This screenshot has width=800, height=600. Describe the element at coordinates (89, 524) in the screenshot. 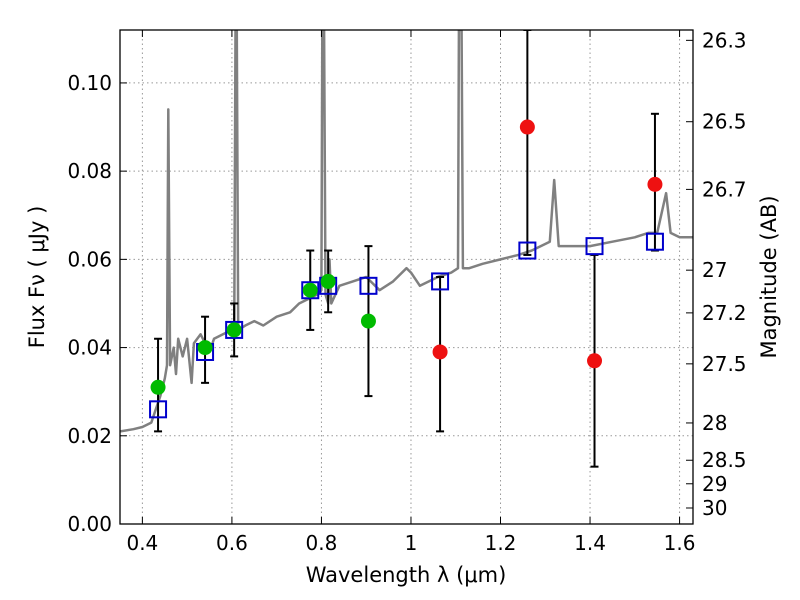

I see `y-tick-label: 0.00` at that location.